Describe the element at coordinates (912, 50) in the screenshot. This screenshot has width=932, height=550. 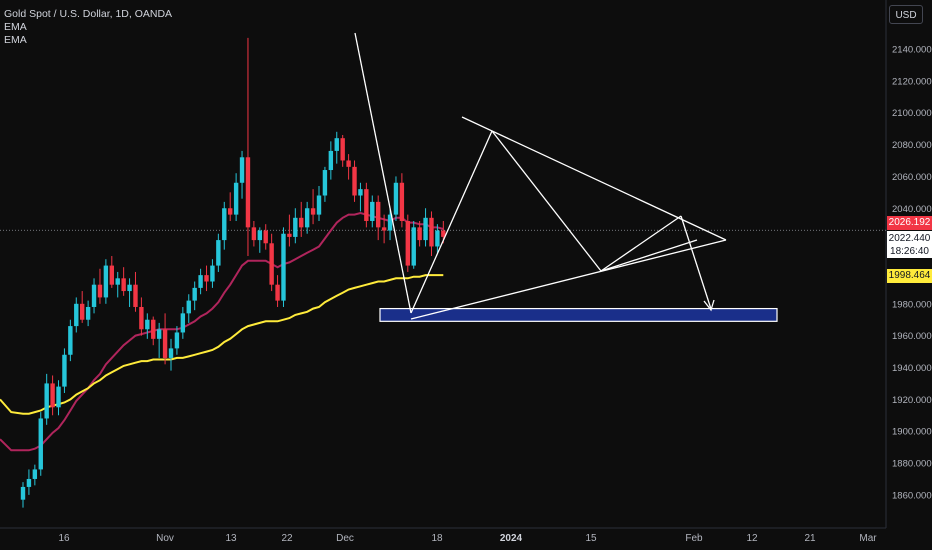
I see `y-tick-label: 2140.000` at that location.